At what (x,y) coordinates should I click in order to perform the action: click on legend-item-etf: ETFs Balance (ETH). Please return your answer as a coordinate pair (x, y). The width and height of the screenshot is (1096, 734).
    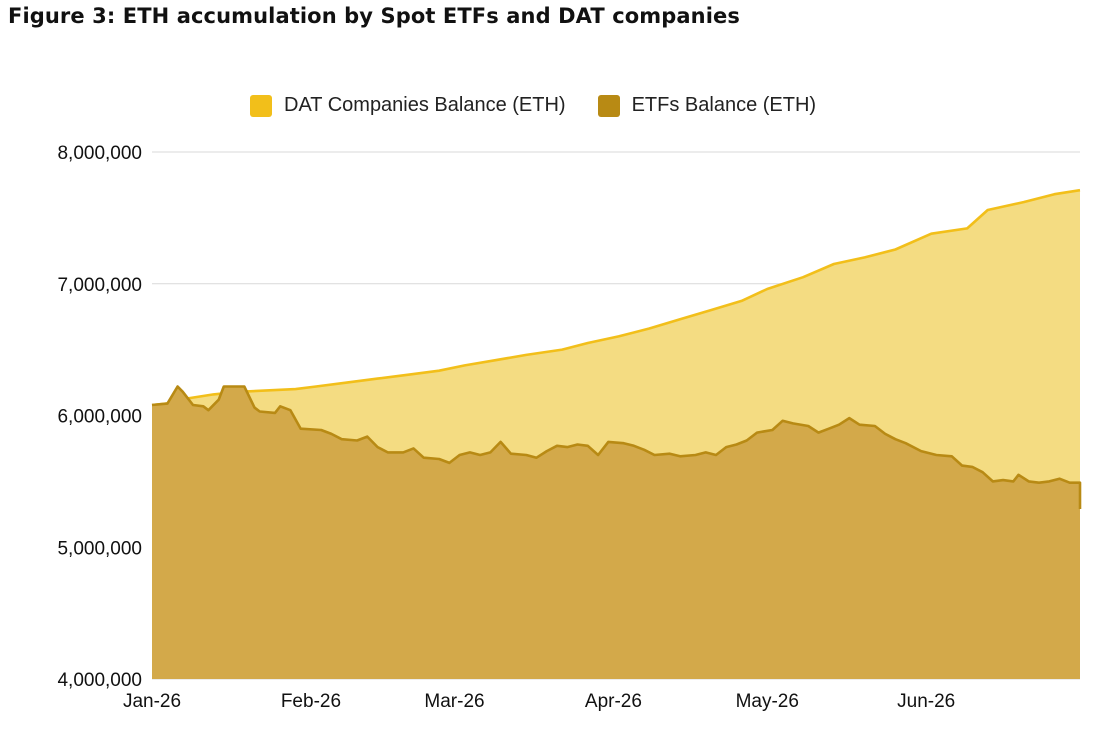
    Looking at the image, I should click on (707, 105).